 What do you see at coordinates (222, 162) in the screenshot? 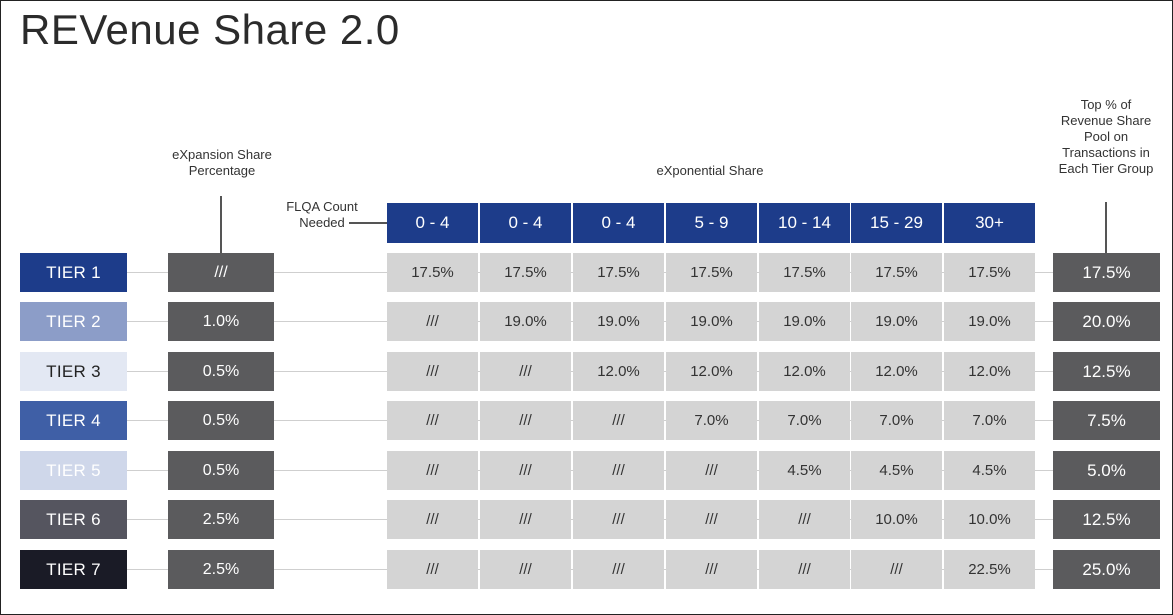
I see `expansion-share-note: eXpansion Share Percentage` at bounding box center [222, 162].